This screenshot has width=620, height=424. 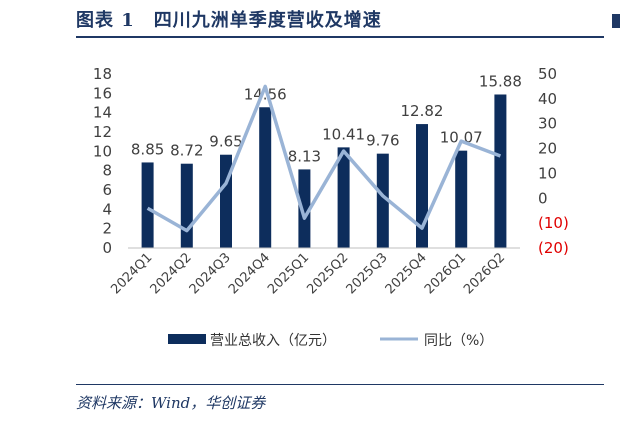 I want to click on bar-2025Q1, so click(x=304, y=208).